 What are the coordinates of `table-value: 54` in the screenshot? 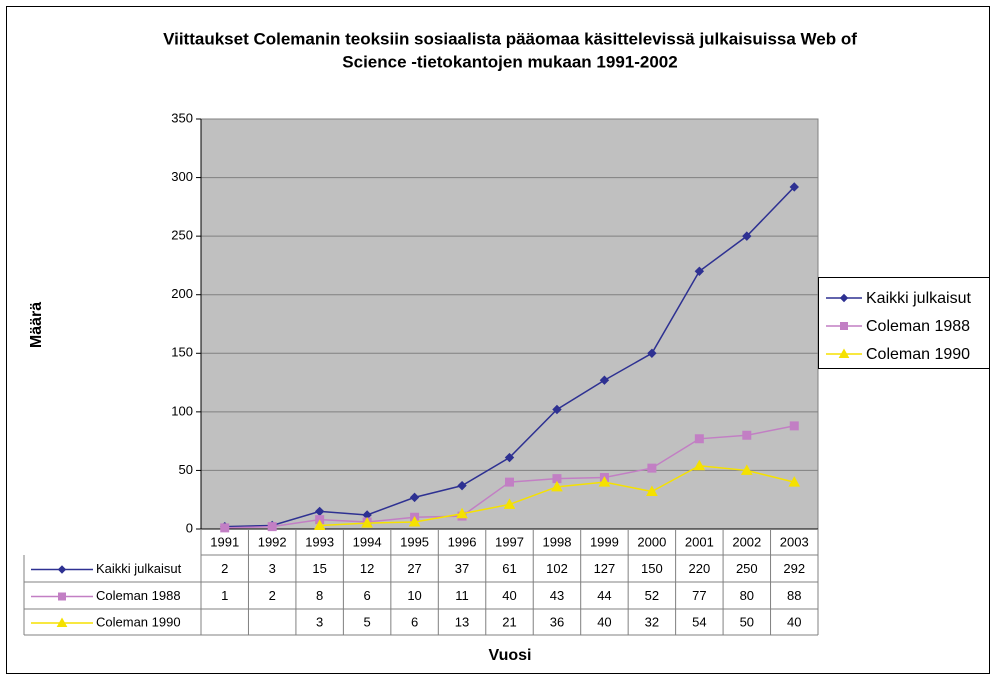 It's located at (699, 621).